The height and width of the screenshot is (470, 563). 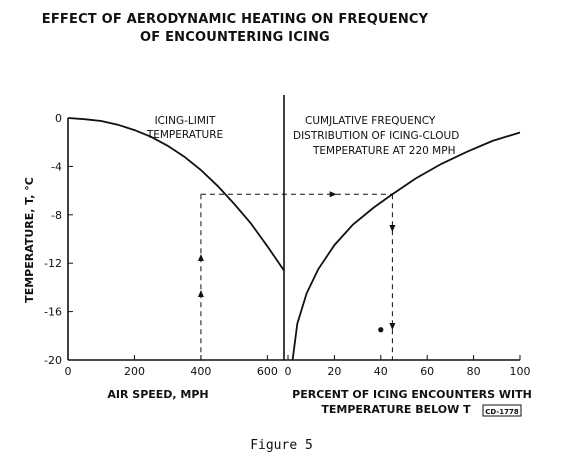 What do you see at coordinates (412, 394) in the screenshot?
I see `right-x-axis-title-line1: PERCENT OF ICING ENCOUNTERS WITH` at bounding box center [412, 394].